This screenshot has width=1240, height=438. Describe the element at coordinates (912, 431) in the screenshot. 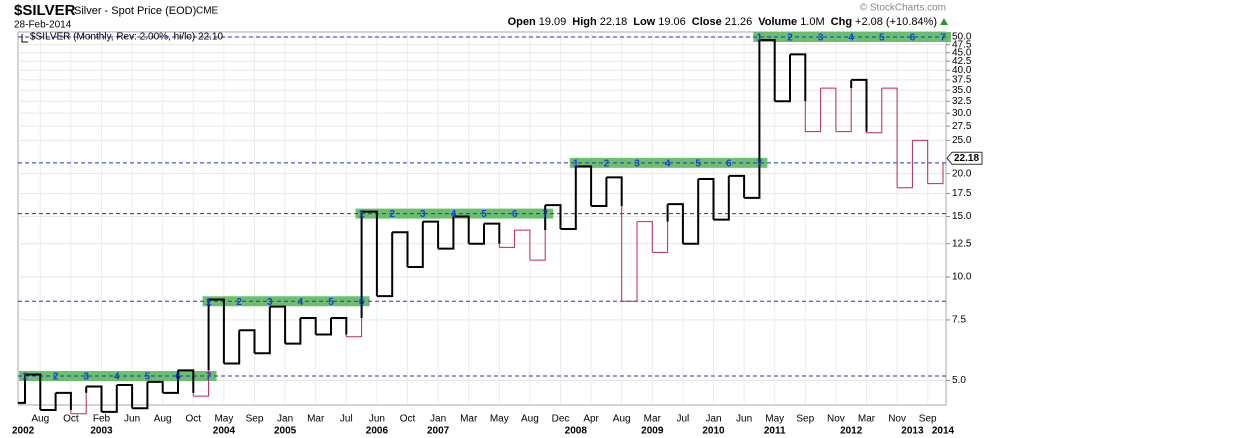

I see `year-label: 2013` at that location.